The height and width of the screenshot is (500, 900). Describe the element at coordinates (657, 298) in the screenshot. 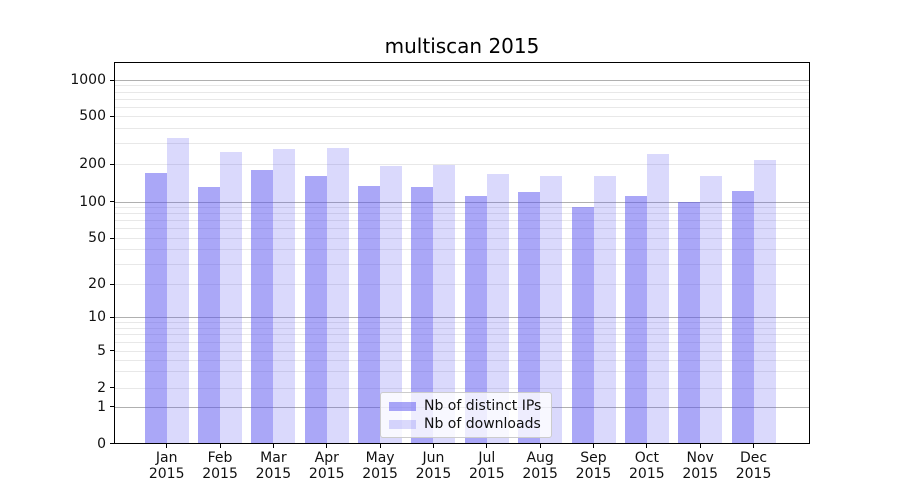

I see `bar-downloads-oct` at that location.